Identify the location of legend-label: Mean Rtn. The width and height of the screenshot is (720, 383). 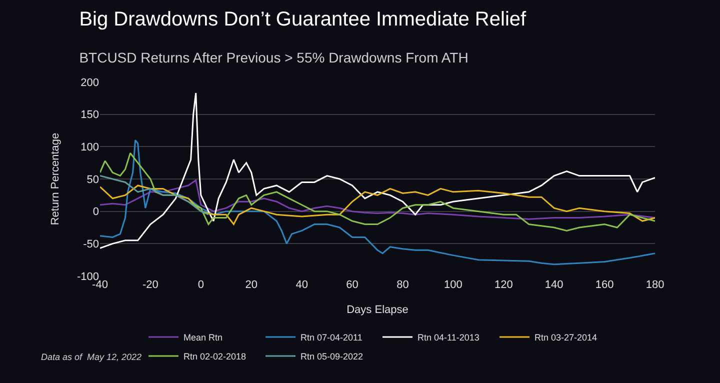
(203, 337).